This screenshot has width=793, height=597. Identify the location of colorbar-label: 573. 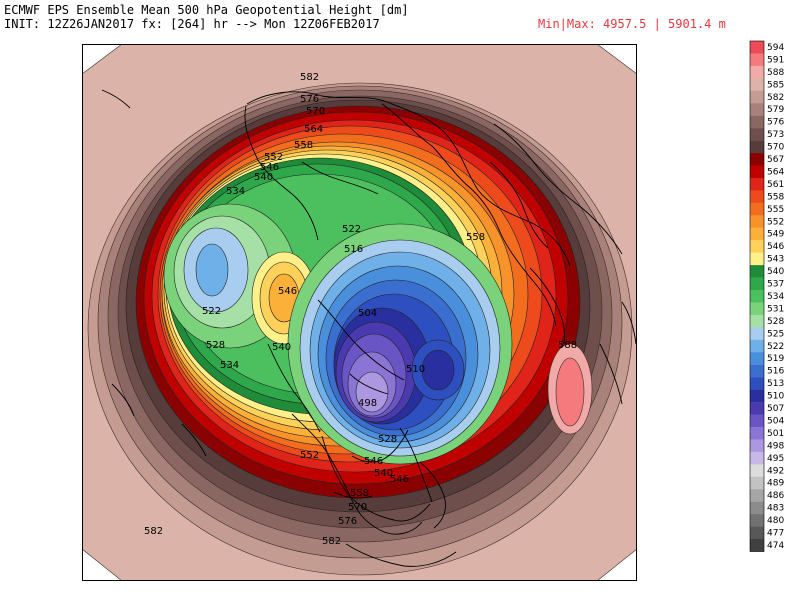
(775, 135).